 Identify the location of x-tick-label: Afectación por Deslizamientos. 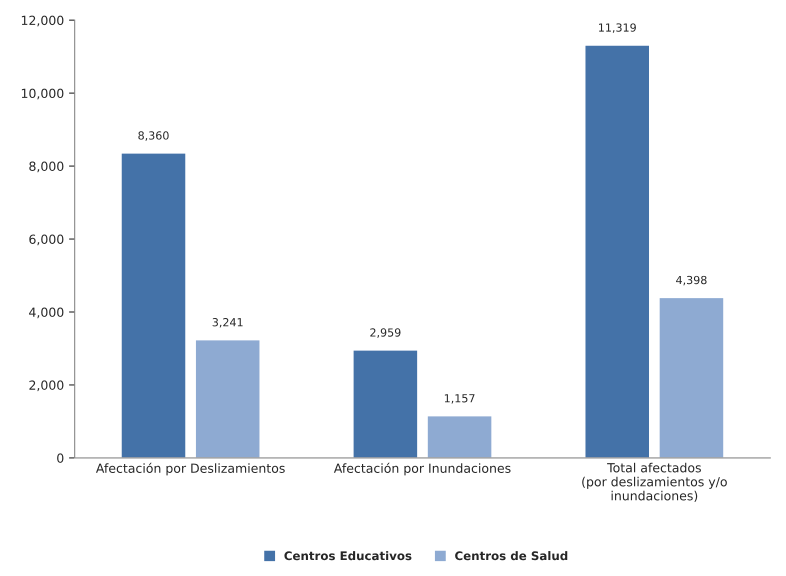
(190, 469).